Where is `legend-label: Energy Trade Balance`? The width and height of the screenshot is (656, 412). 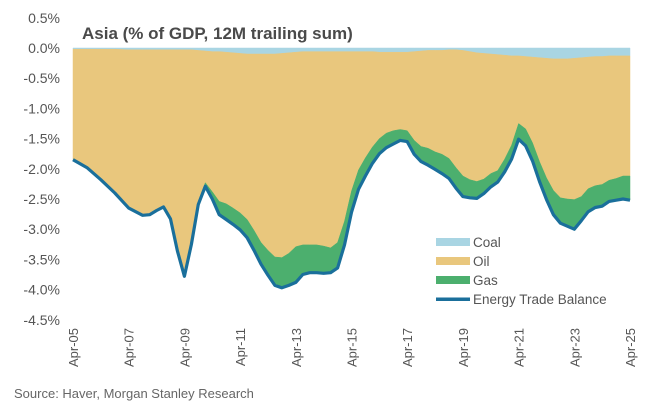 legend-label: Energy Trade Balance is located at coordinates (540, 299).